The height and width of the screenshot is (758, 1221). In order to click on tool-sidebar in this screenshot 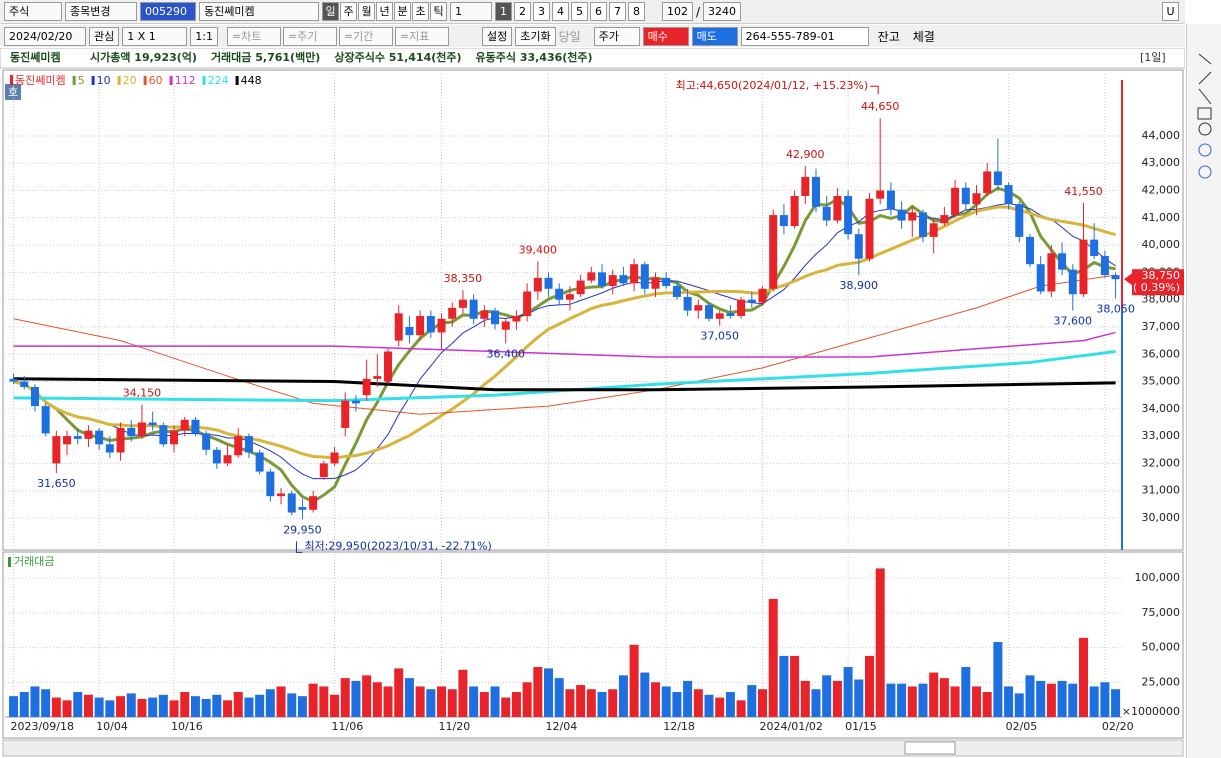, I will do `click(1203, 391)`.